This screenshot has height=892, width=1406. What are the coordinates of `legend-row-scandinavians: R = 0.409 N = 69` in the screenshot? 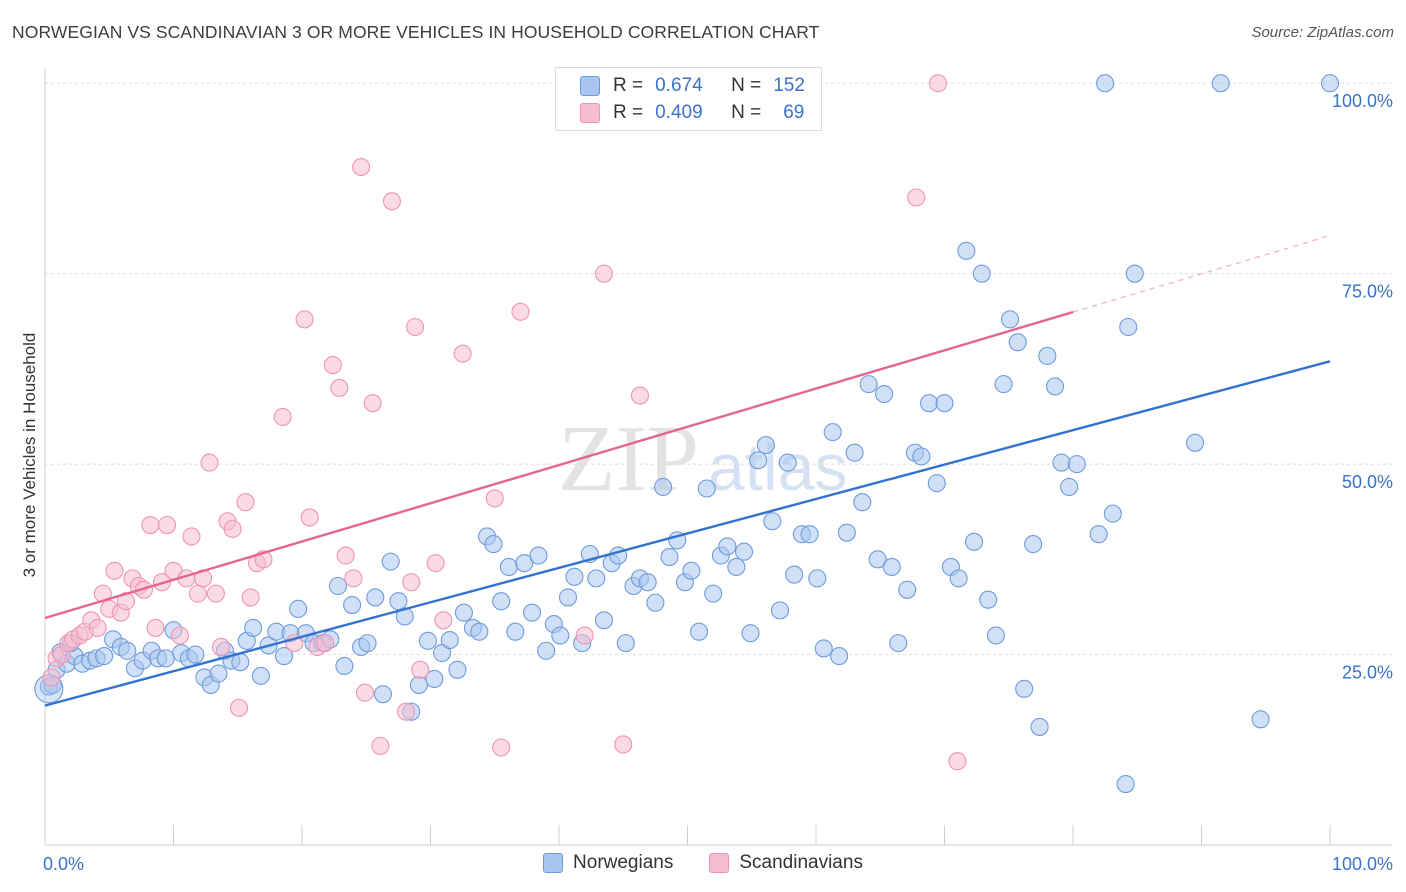 It's located at (692, 113).